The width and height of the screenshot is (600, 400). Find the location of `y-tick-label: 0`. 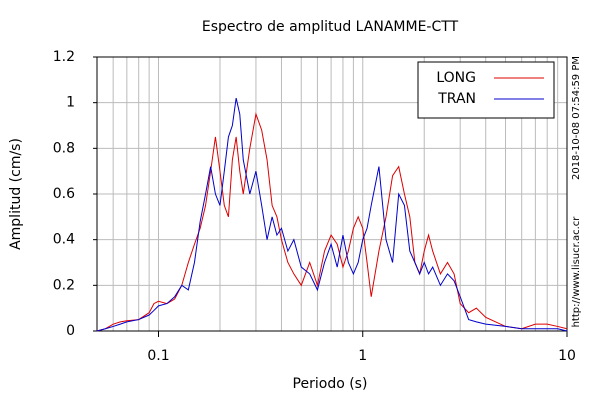

y-tick-label: 0 is located at coordinates (70, 331).